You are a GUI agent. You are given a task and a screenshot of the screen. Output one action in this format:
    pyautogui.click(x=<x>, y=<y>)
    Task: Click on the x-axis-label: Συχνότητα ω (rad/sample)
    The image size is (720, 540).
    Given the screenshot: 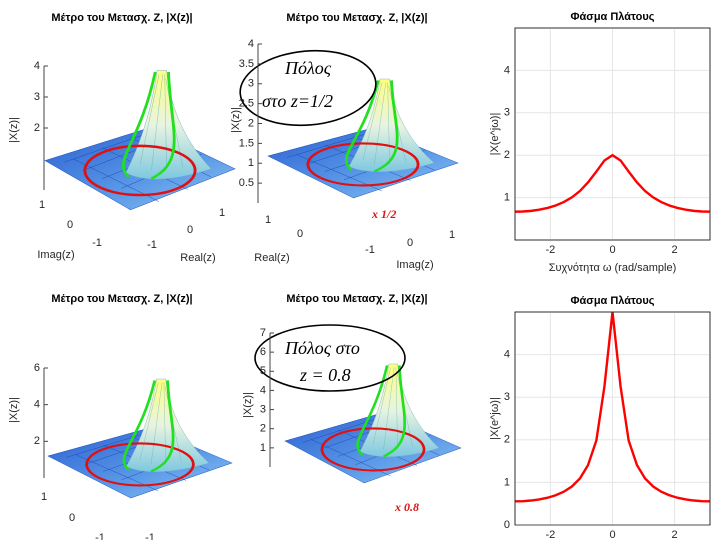 What is the action you would take?
    pyautogui.click(x=613, y=268)
    